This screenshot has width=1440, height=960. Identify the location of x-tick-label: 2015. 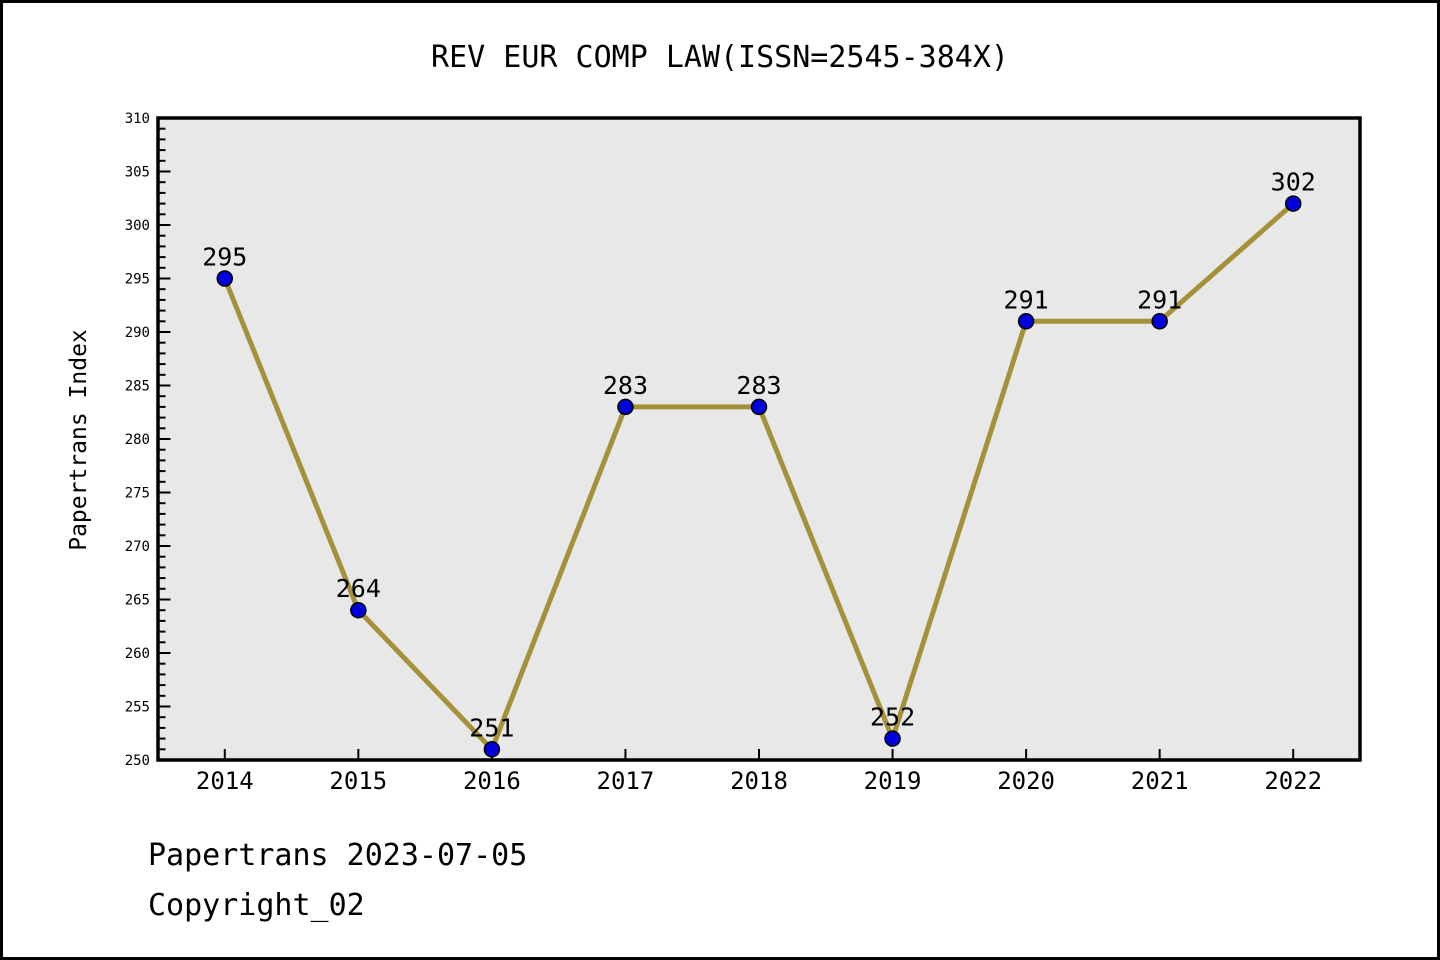
(358, 781).